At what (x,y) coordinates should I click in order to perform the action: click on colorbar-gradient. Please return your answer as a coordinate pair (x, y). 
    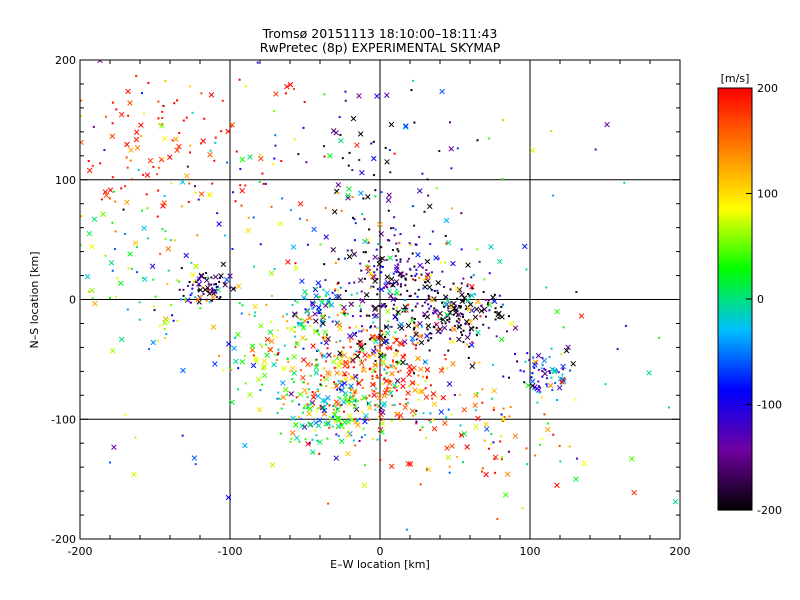
    Looking at the image, I should click on (735, 299).